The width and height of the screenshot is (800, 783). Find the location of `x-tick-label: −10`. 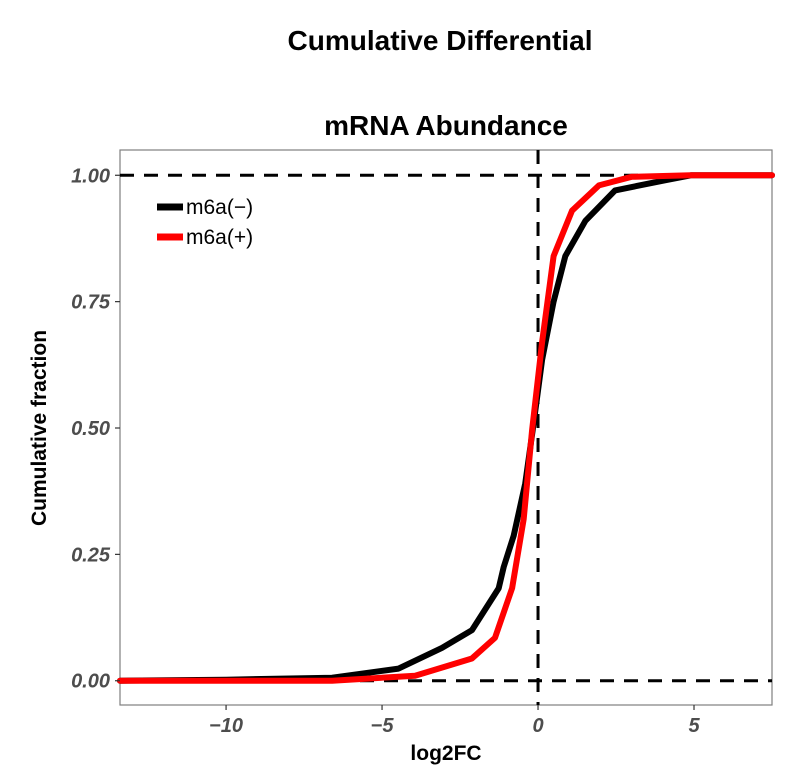

x-tick-label: −10 is located at coordinates (226, 726).